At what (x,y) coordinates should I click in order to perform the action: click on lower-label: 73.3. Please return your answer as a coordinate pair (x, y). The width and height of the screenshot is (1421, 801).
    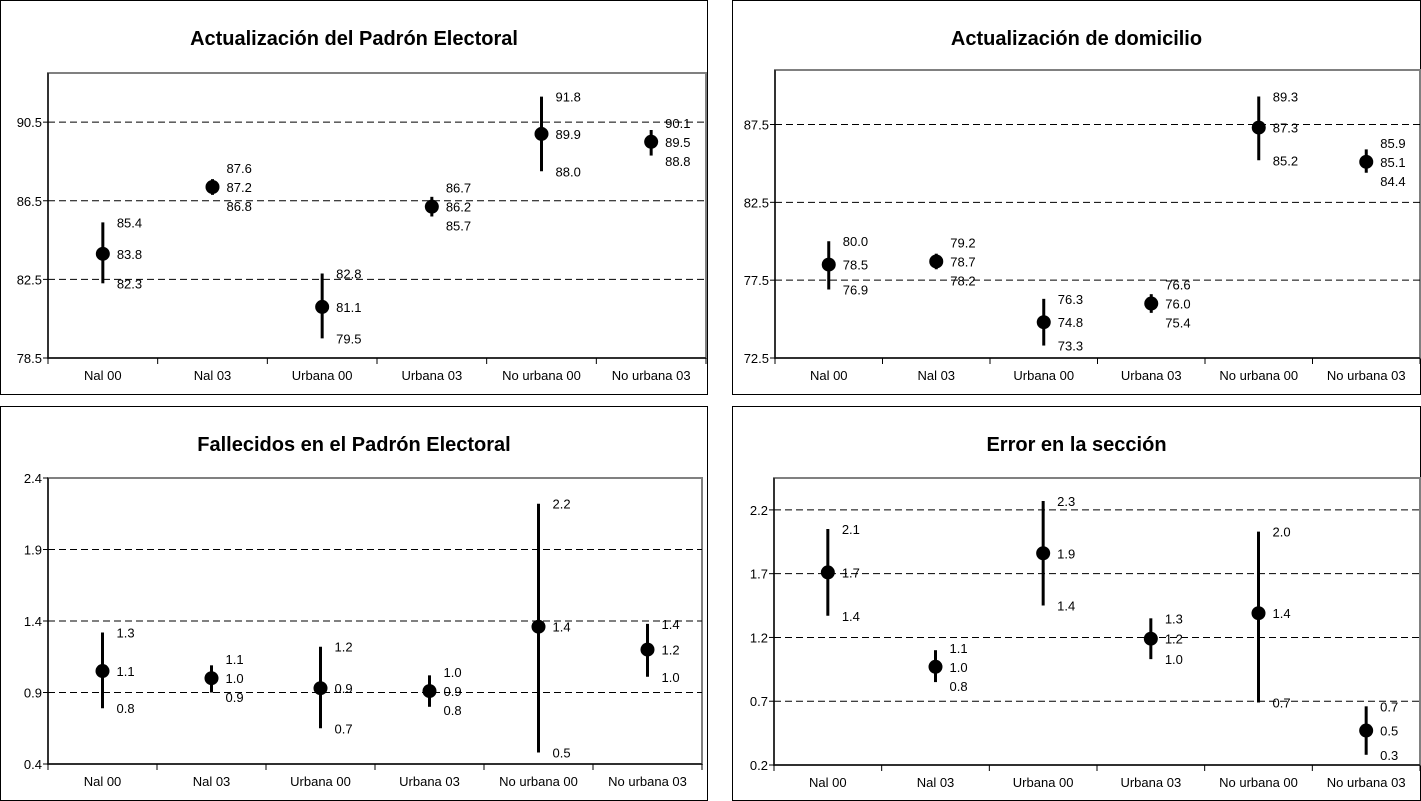
    Looking at the image, I should click on (1070, 346).